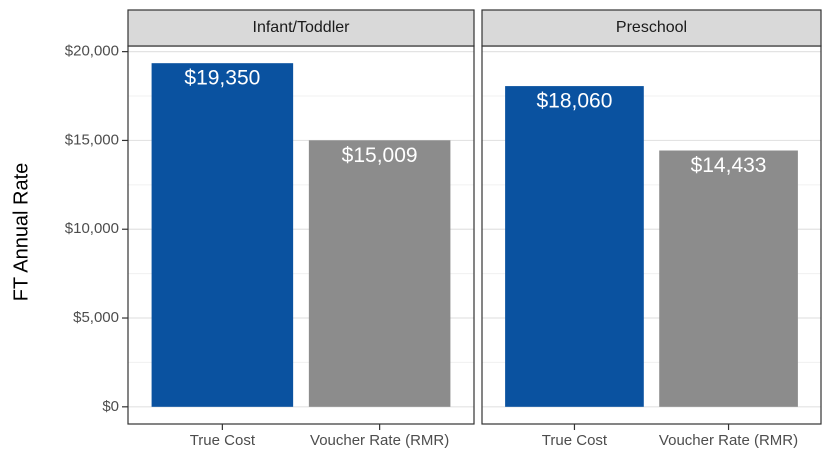 Image resolution: width=823 pixels, height=458 pixels. What do you see at coordinates (729, 165) in the screenshot?
I see `value-label: $14,433` at bounding box center [729, 165].